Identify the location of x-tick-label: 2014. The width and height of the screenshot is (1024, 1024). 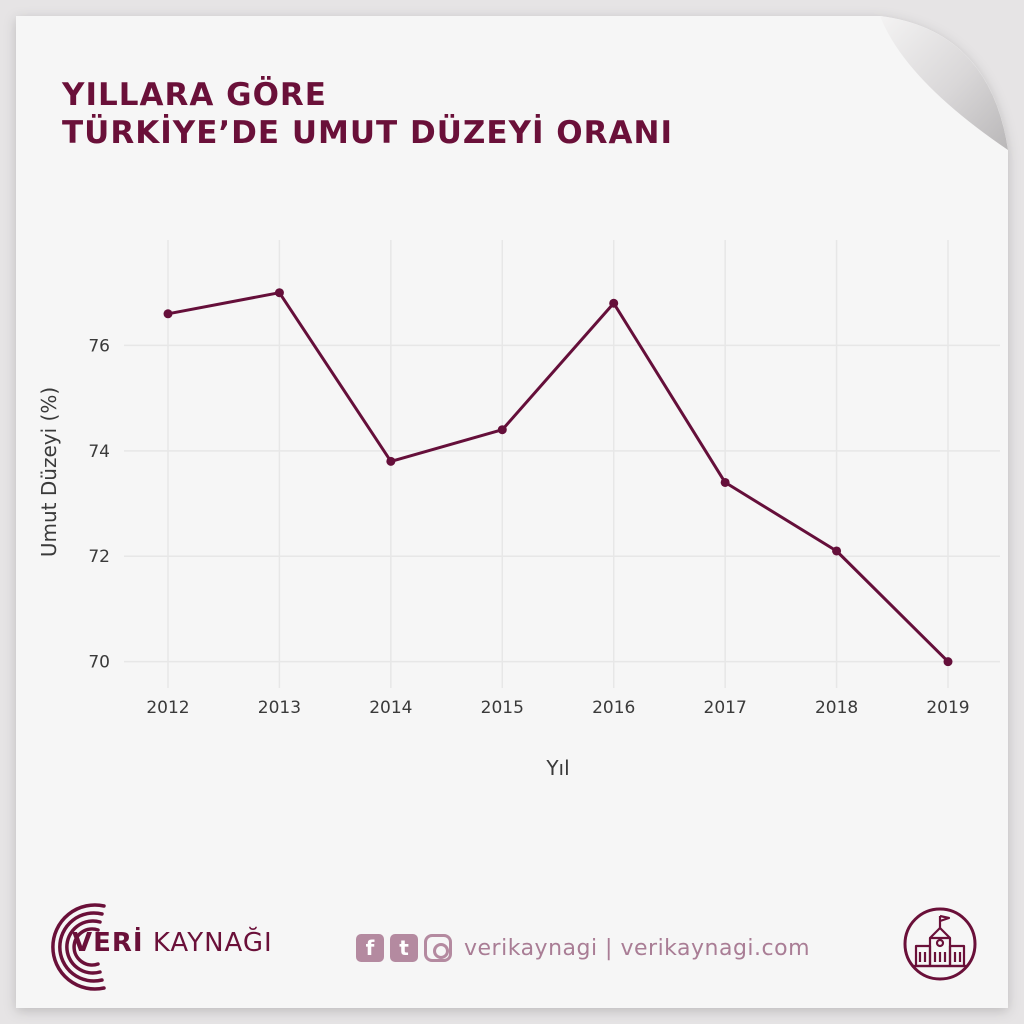
(390, 708).